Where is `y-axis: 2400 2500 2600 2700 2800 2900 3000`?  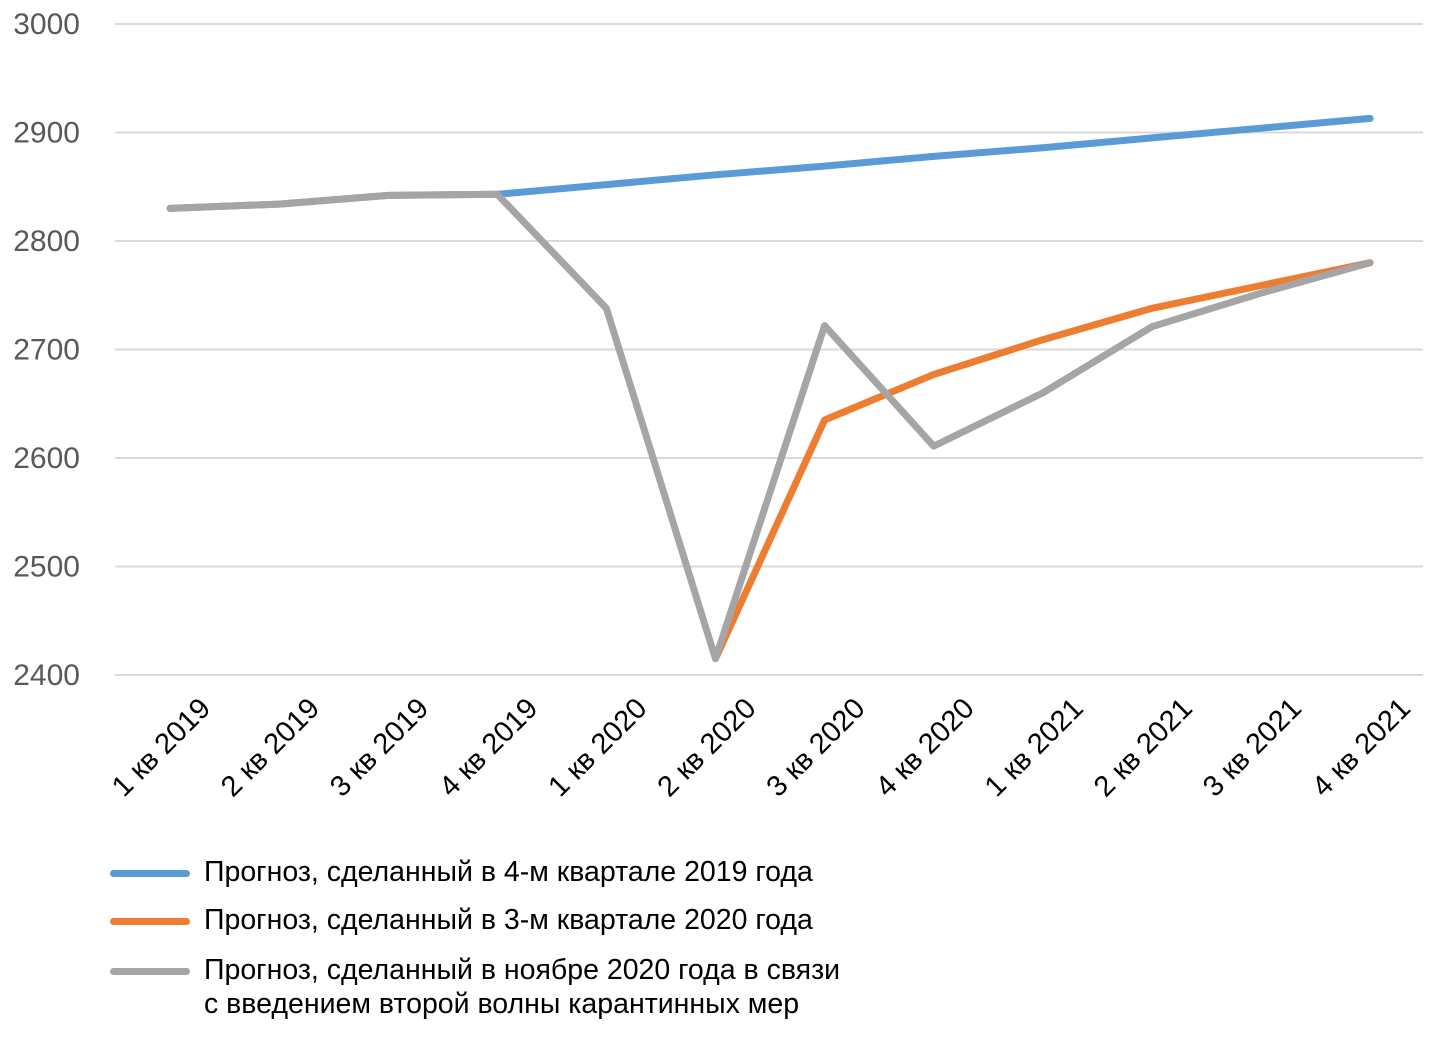
y-axis: 2400 2500 2600 2700 2800 2900 3000 is located at coordinates (46, 350).